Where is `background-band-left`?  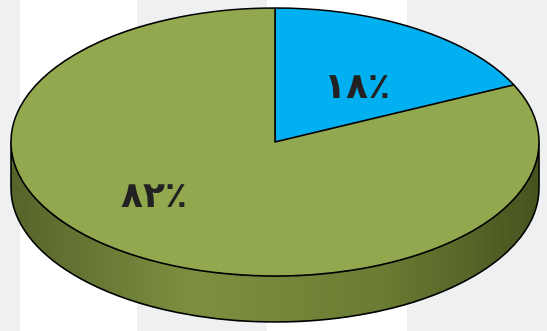 background-band-left is located at coordinates (10, 165).